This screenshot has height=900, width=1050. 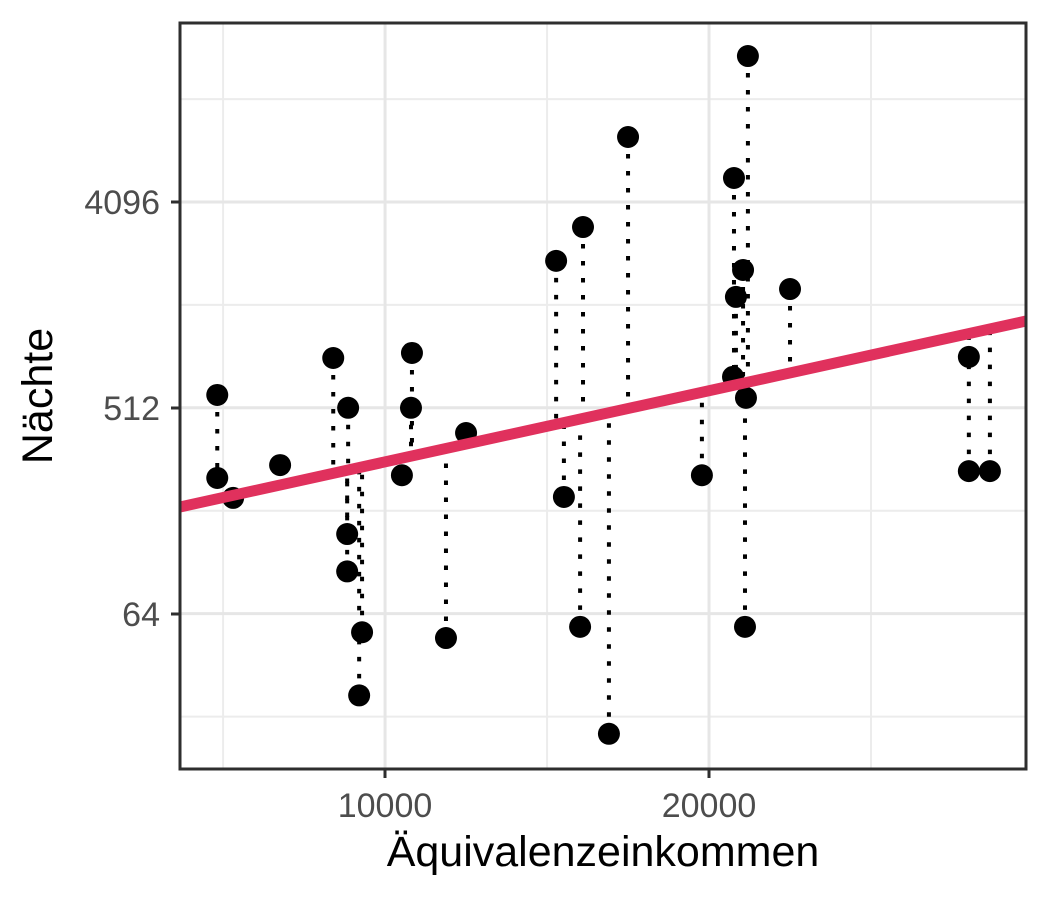 What do you see at coordinates (141, 615) in the screenshot?
I see `y-tick-label-64: 64` at bounding box center [141, 615].